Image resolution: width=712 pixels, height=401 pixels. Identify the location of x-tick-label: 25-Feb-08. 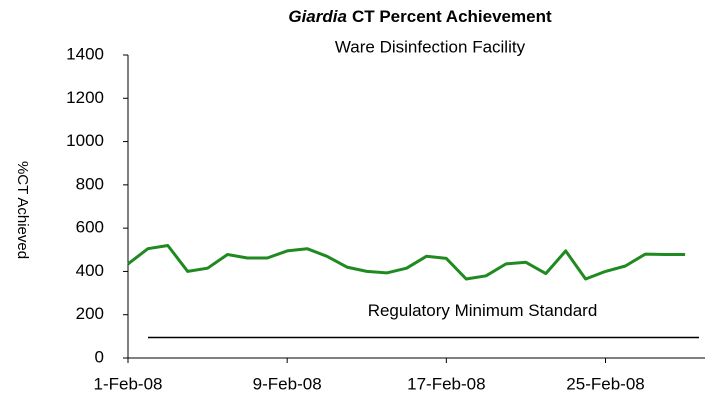
(605, 383).